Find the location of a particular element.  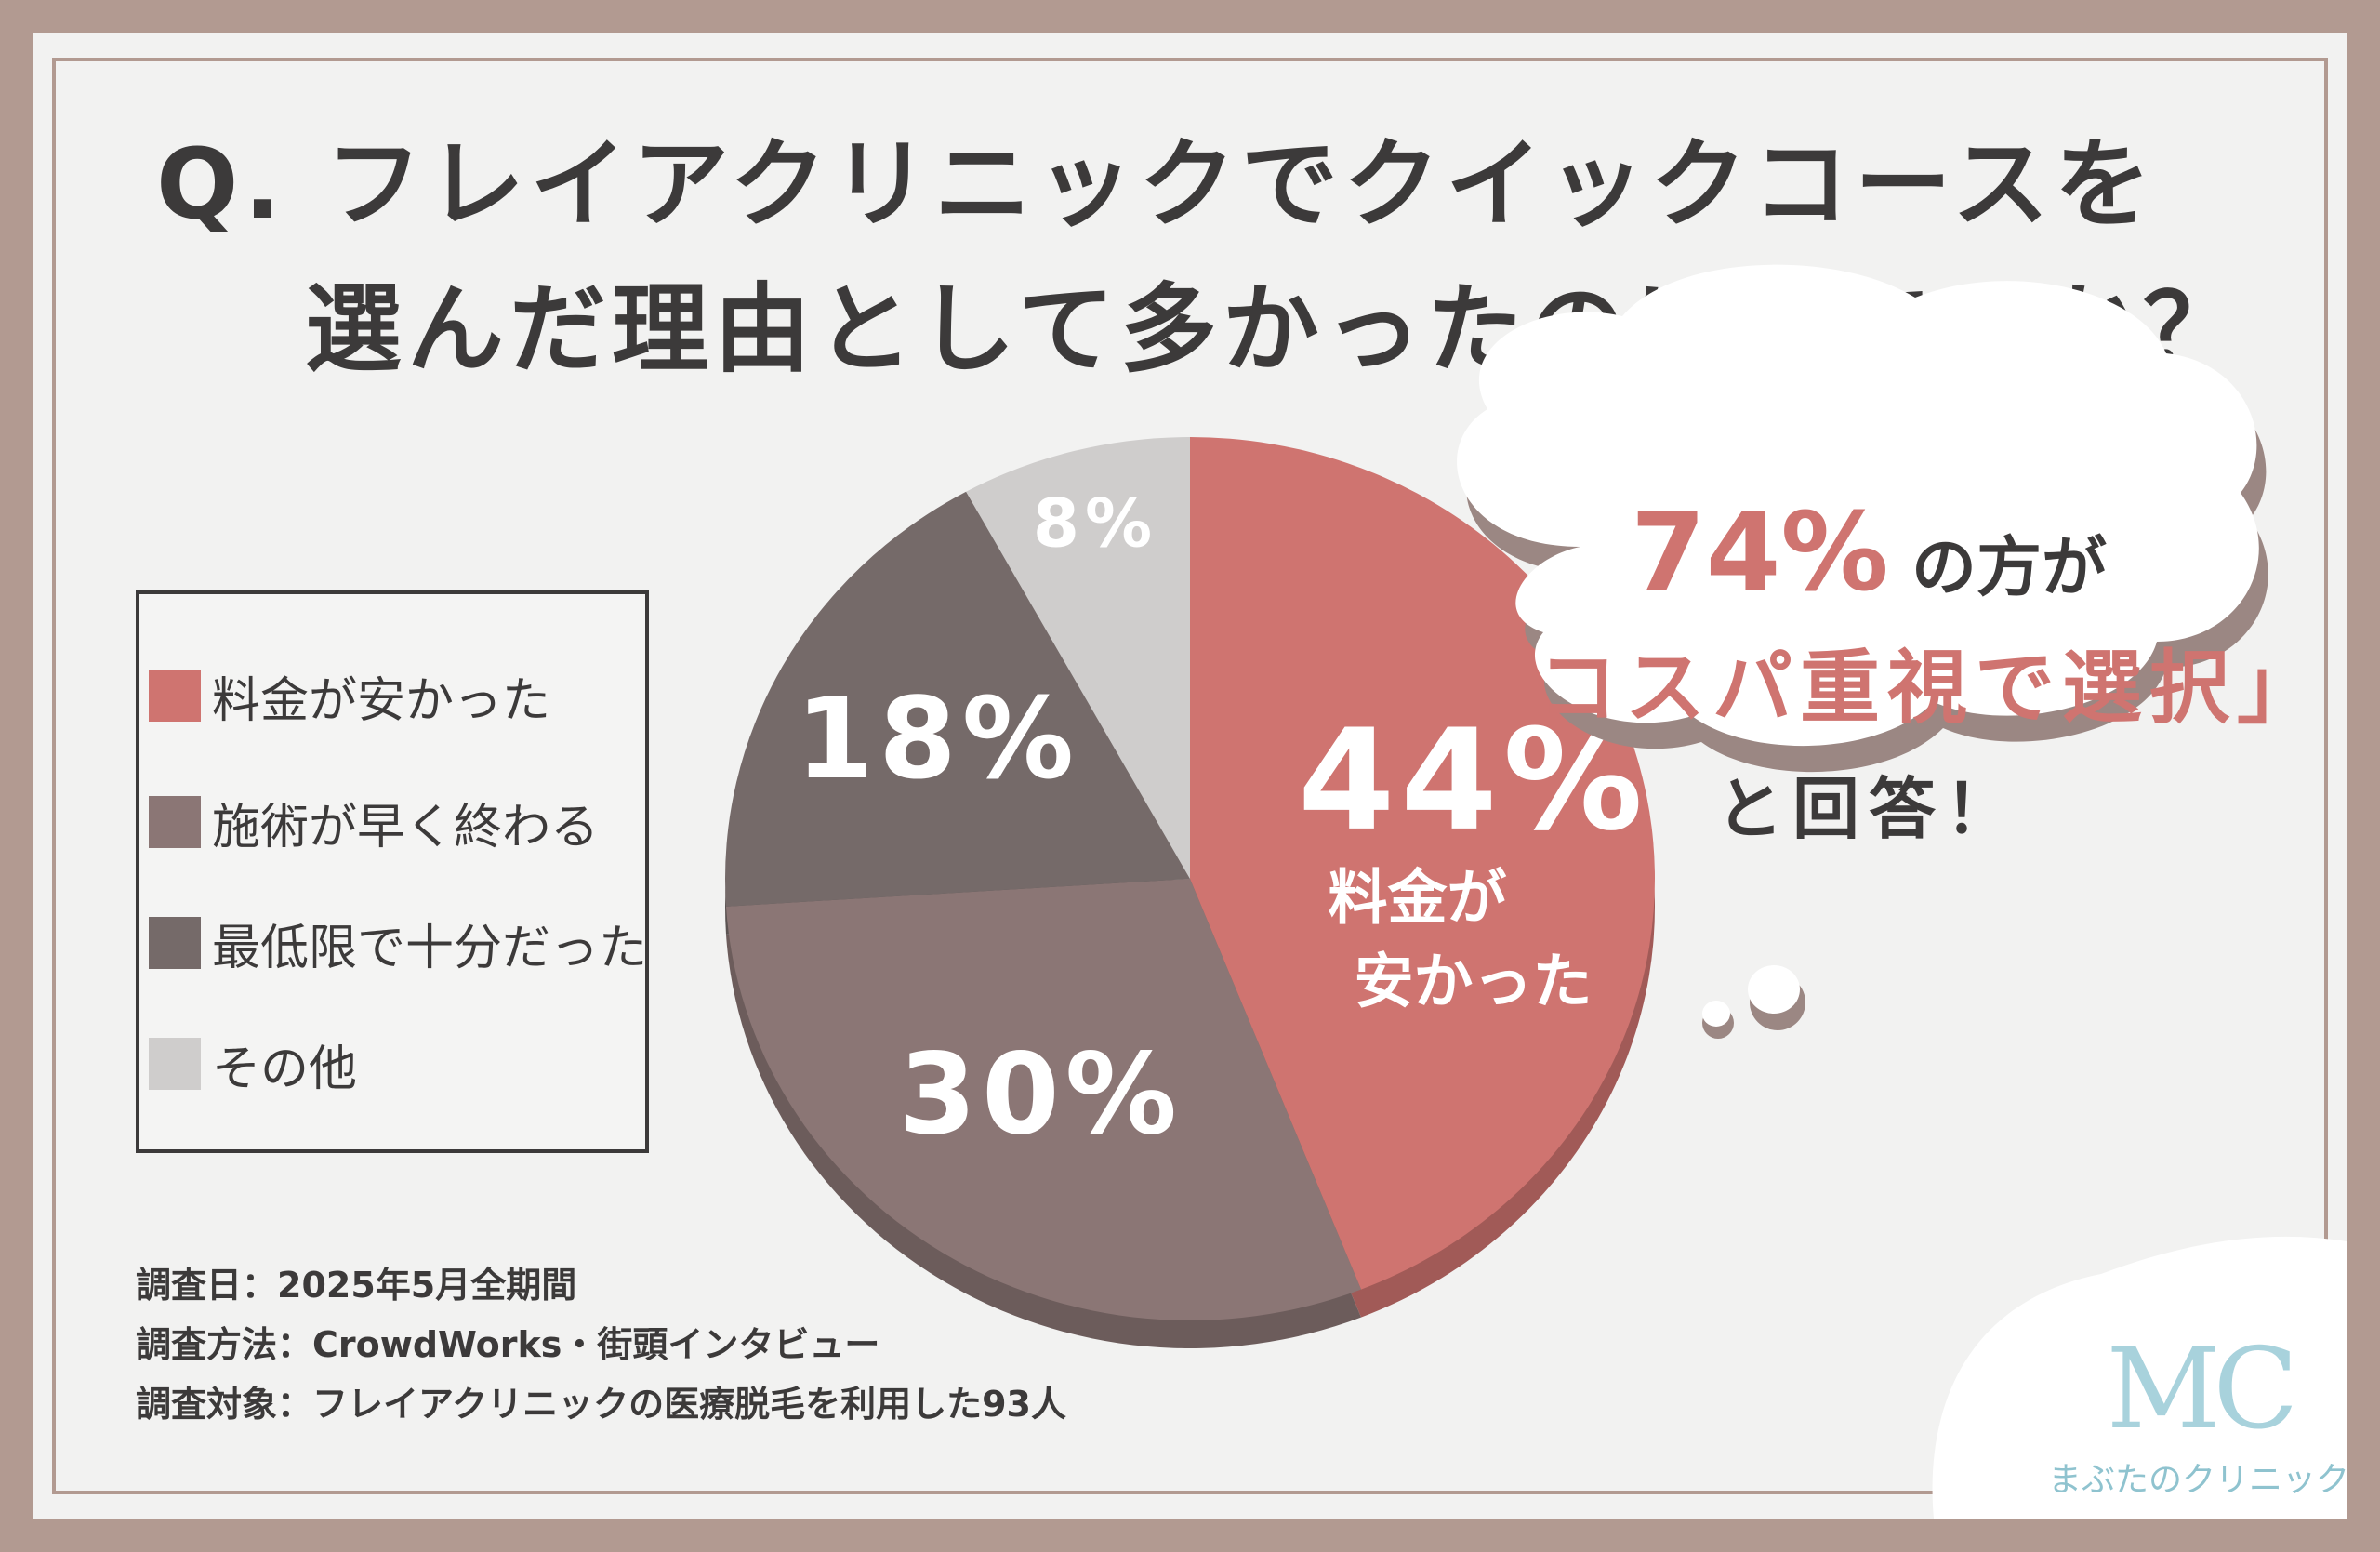

logo-mark: MC is located at coordinates (2202, 1389).